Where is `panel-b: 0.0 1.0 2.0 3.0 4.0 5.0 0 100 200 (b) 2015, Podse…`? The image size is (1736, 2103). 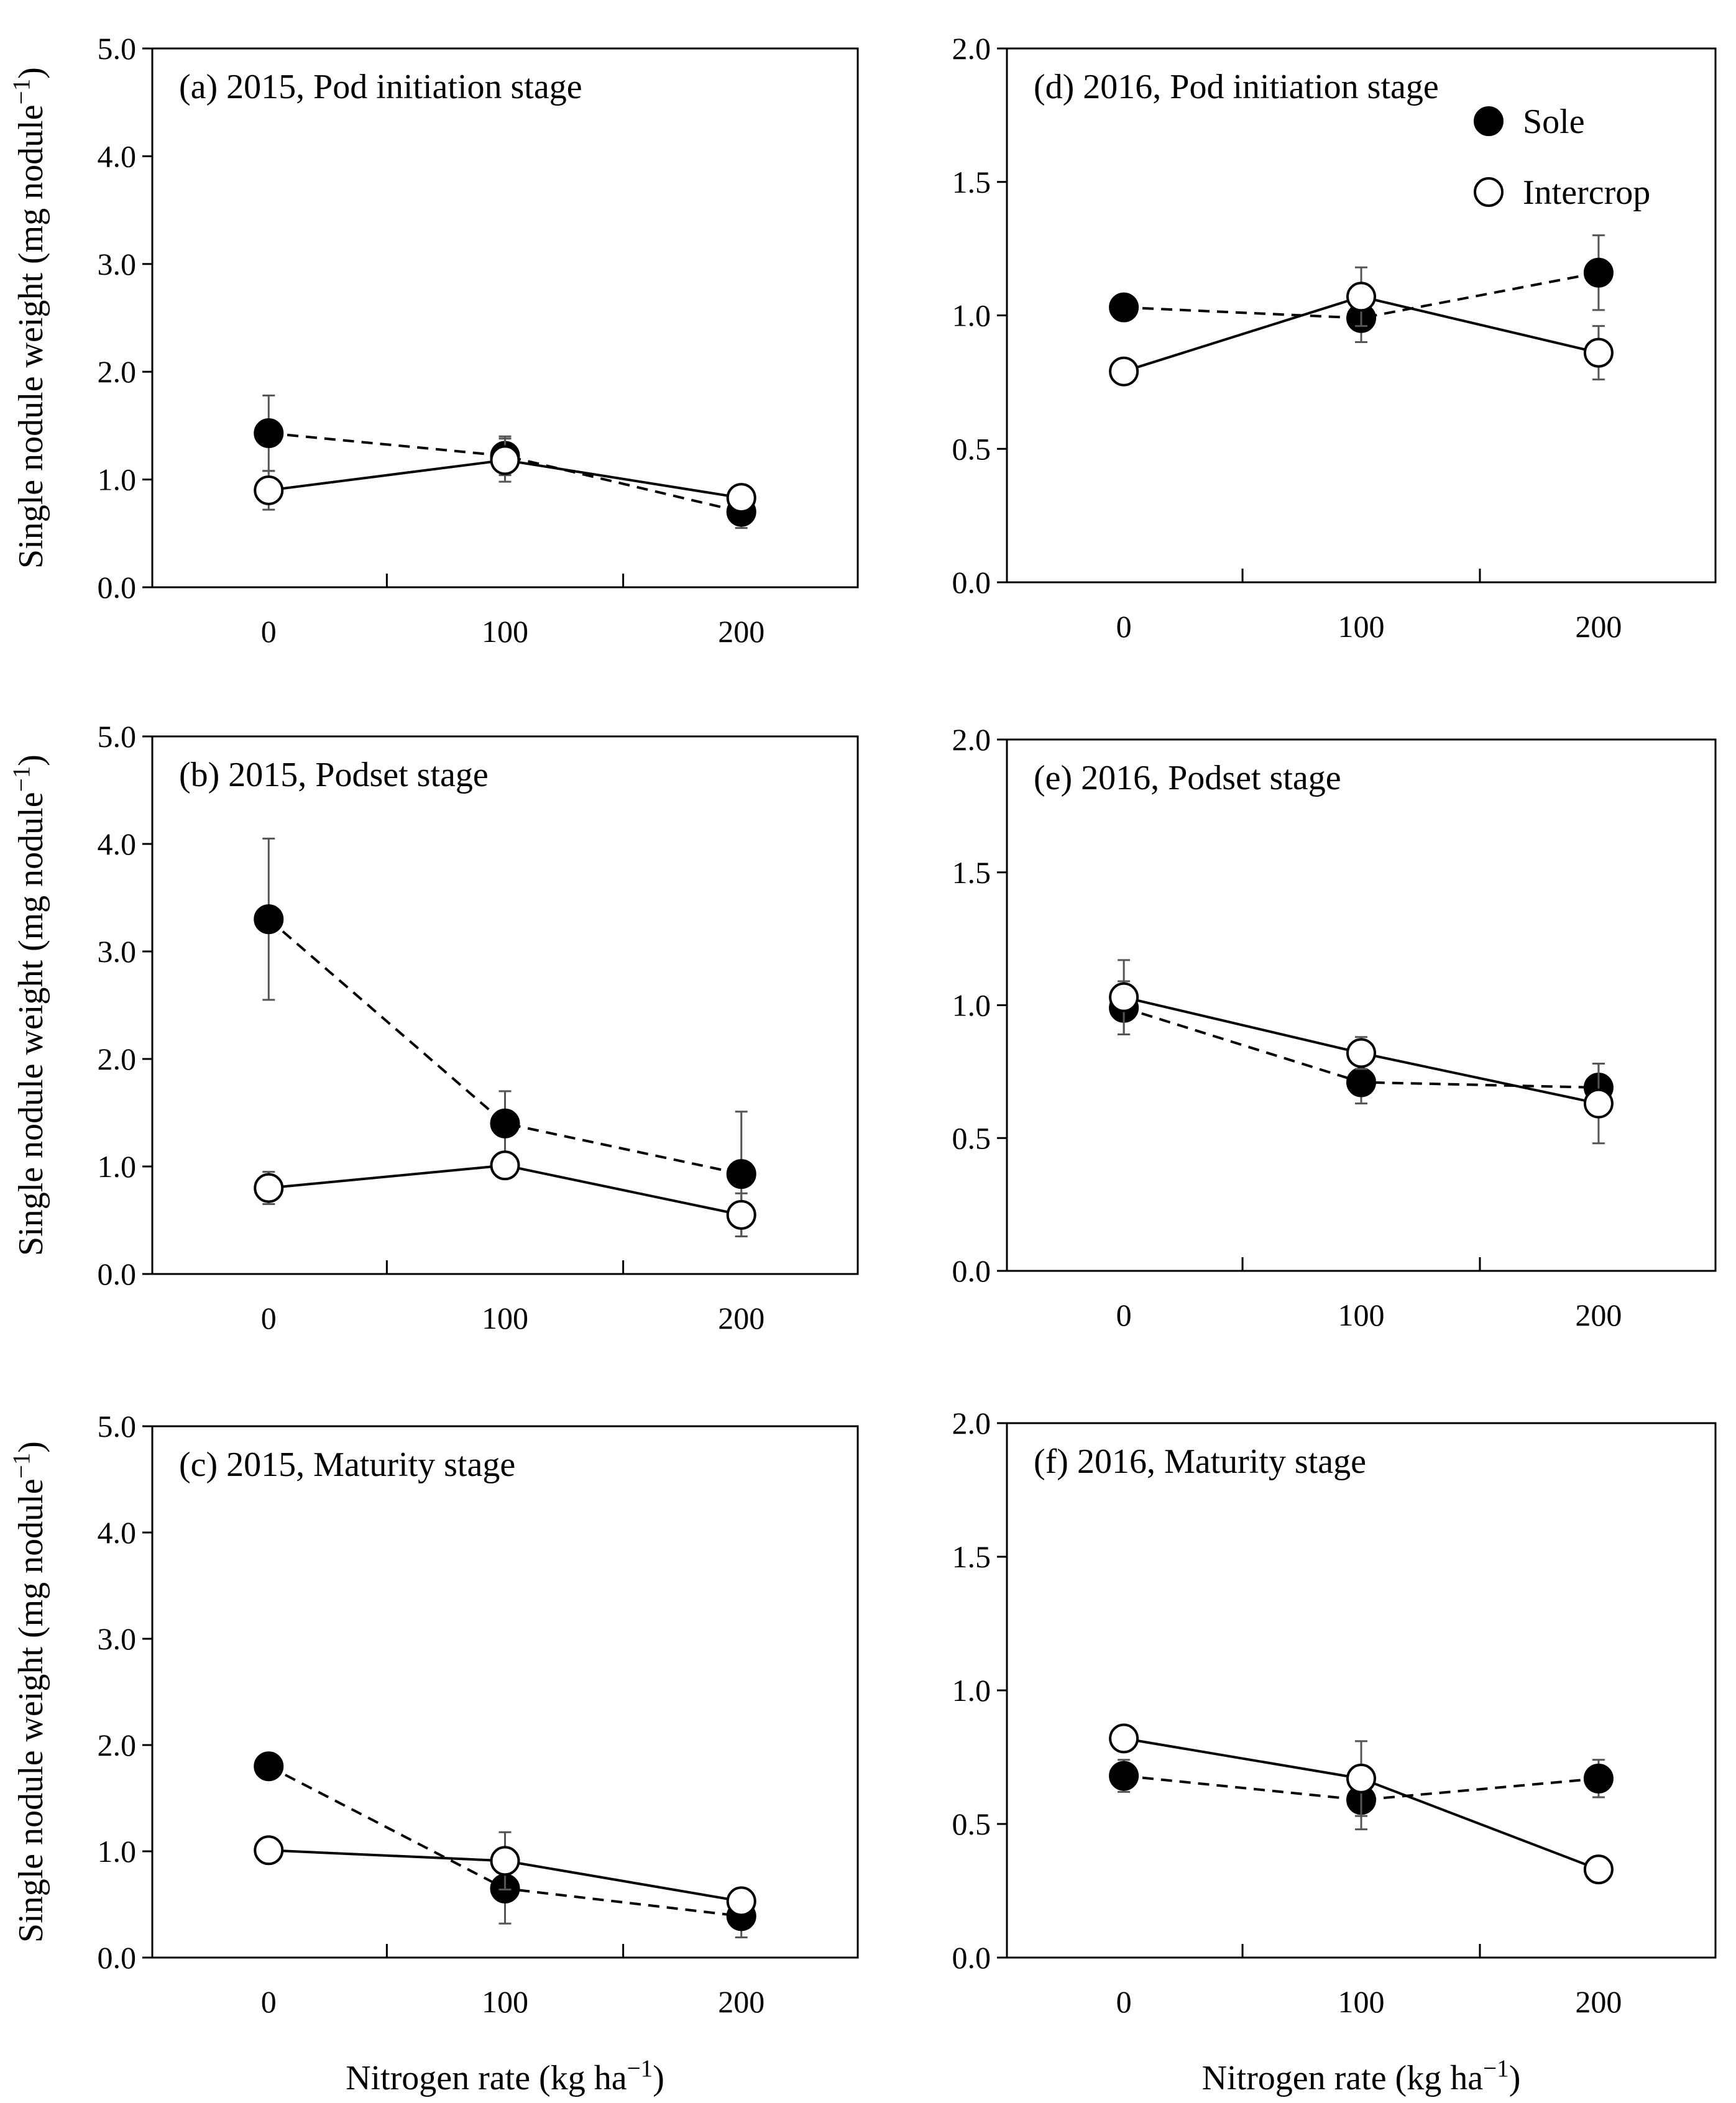
panel-b: 0.0 1.0 2.0 3.0 4.0 5.0 0 100 200 (b) 2015, Podse… is located at coordinates (433, 1027).